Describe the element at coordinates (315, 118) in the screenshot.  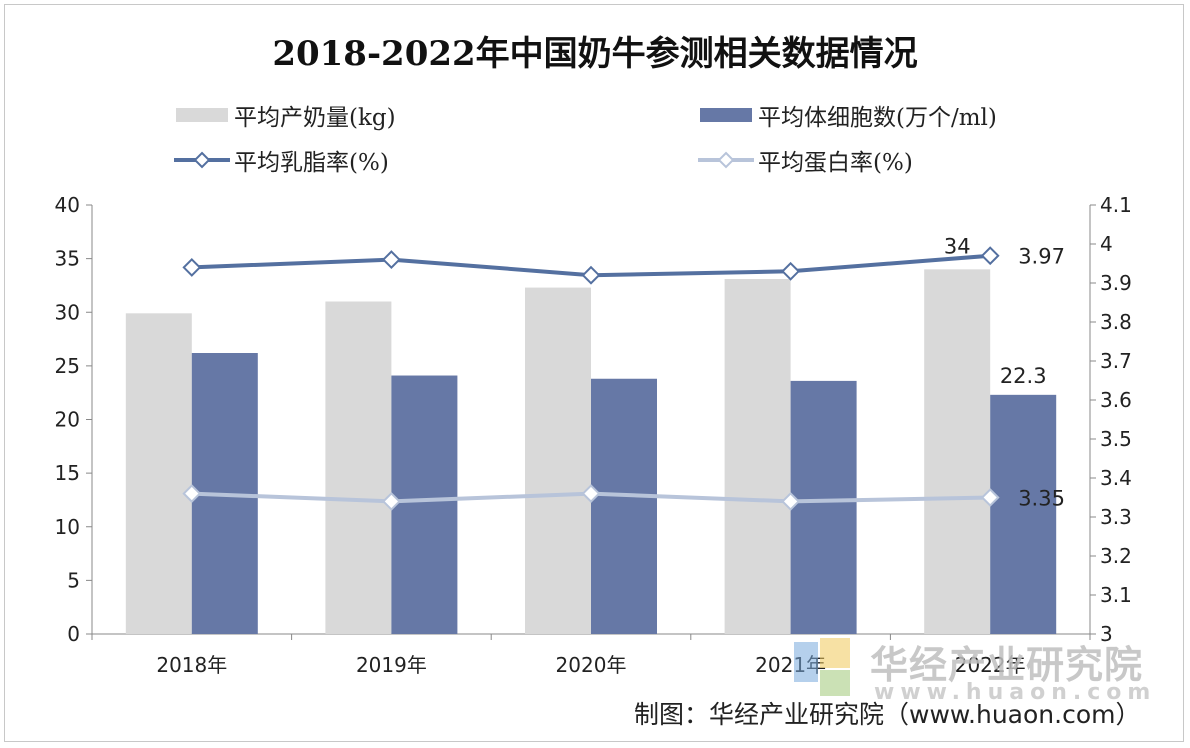
I see `legend-label-milk-yield: 平均产奶量(kg)` at that location.